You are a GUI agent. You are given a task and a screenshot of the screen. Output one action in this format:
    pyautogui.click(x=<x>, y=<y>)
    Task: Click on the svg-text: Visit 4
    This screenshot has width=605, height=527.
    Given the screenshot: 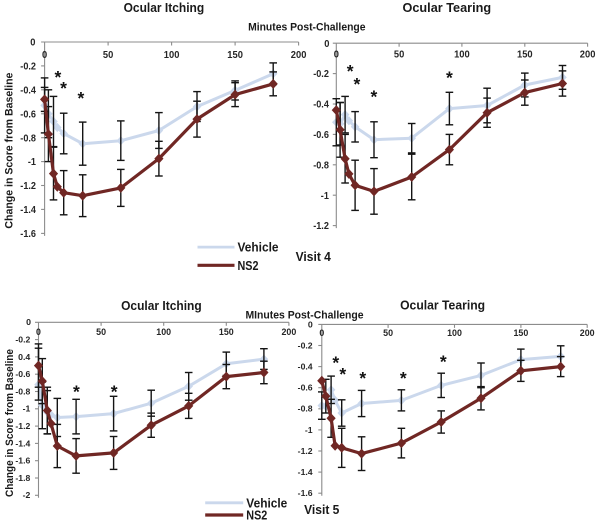 What is the action you would take?
    pyautogui.click(x=314, y=256)
    